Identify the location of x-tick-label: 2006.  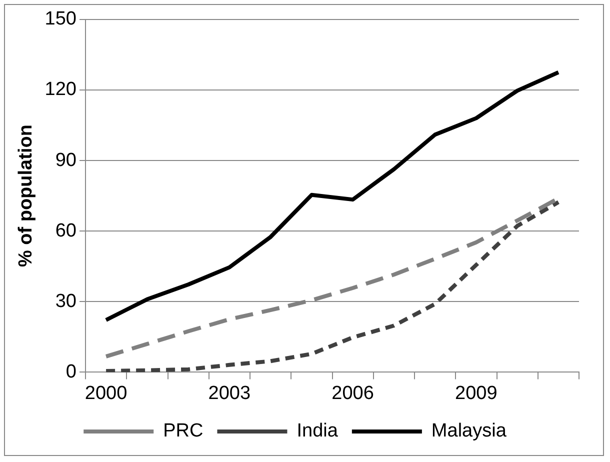
(353, 393).